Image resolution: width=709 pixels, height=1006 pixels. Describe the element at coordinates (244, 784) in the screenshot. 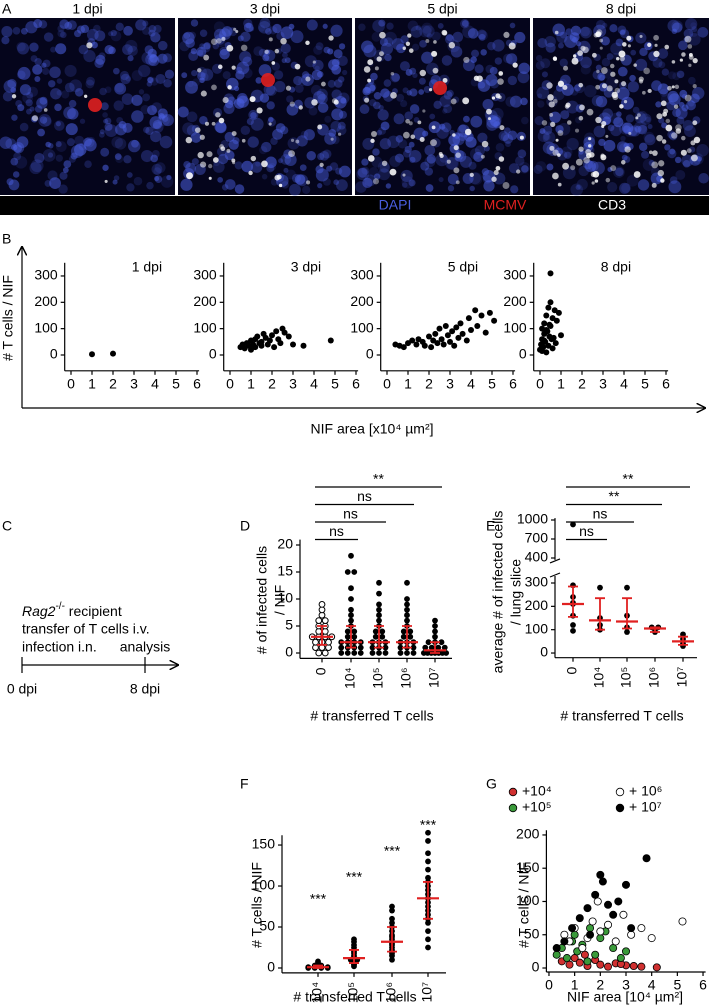

I see `panel-label: F` at that location.